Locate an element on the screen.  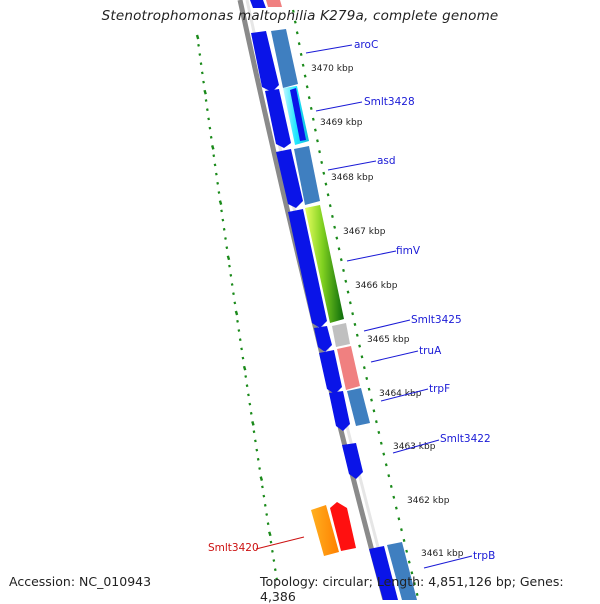
gene-label-smlt3428: Smlt3428 is located at coordinates (389, 102).